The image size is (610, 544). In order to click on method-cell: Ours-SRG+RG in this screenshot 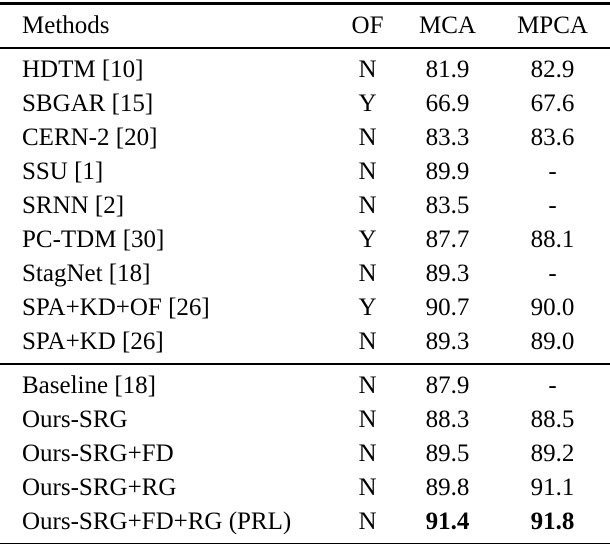, I will do `click(99, 487)`.